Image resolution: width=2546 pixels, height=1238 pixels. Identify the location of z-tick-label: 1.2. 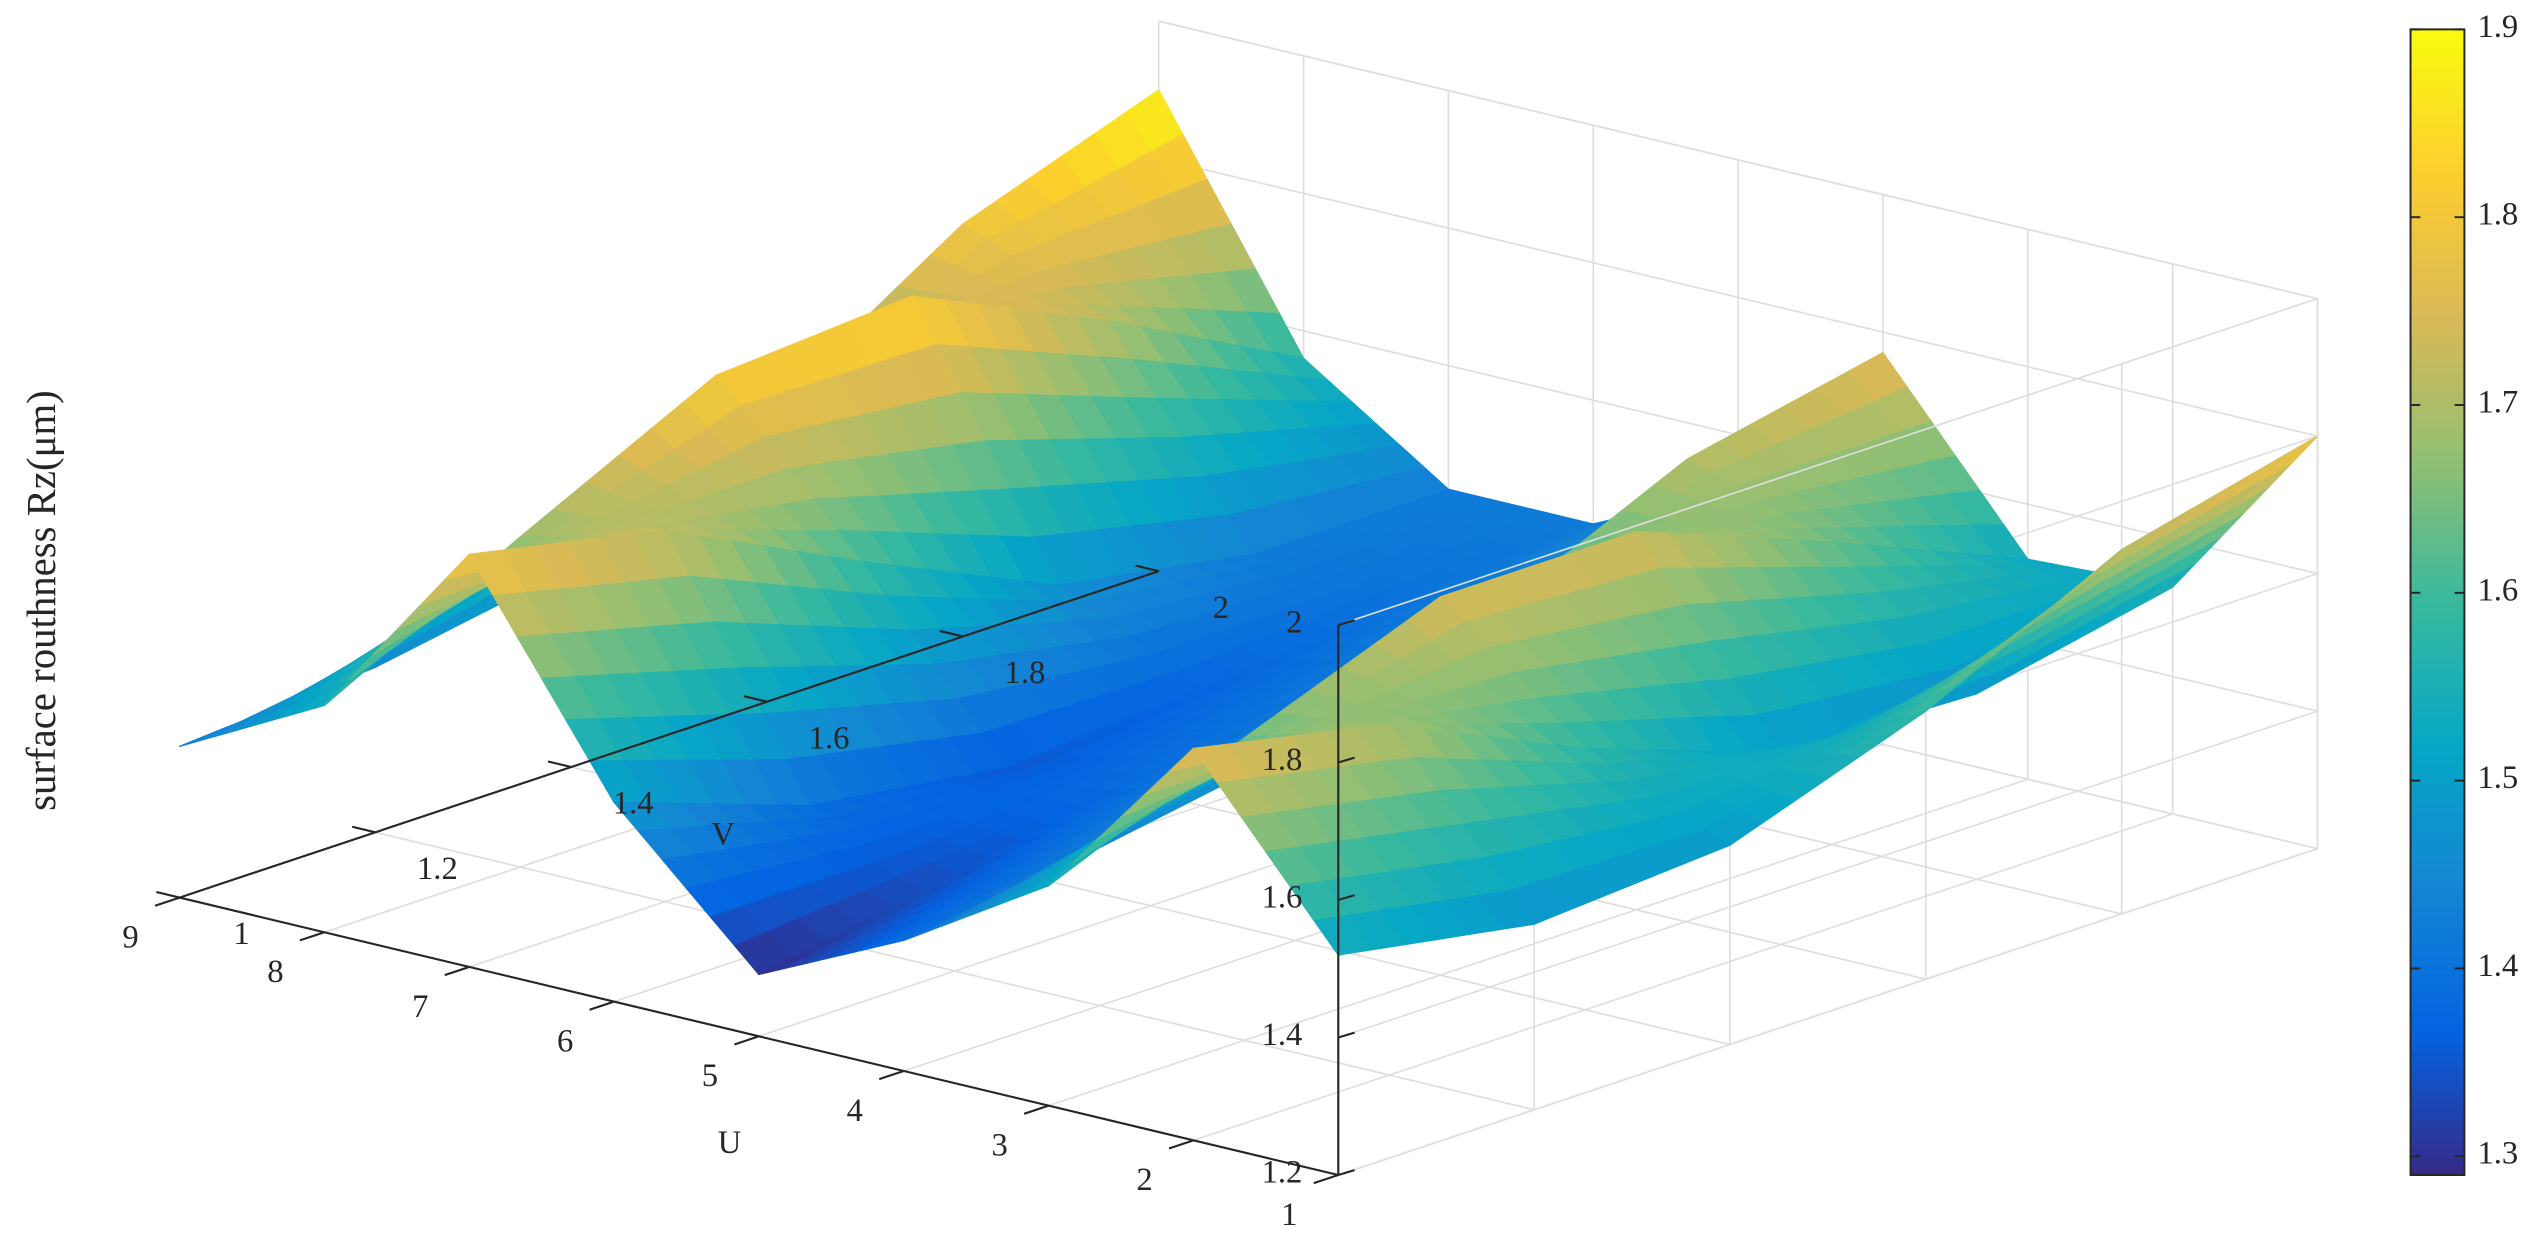
(1282, 1172).